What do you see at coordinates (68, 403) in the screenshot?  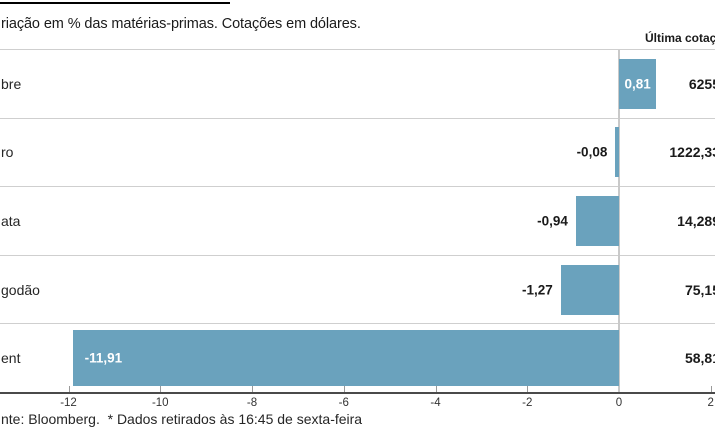 I see `x-tick-label: -12` at bounding box center [68, 403].